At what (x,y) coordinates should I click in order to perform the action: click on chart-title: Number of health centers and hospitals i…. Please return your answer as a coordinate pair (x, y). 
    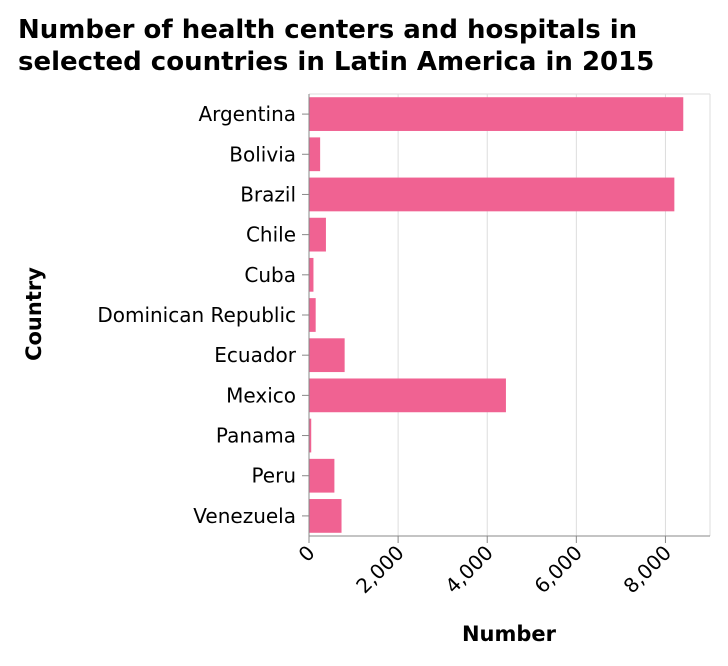
    Looking at the image, I should click on (368, 46).